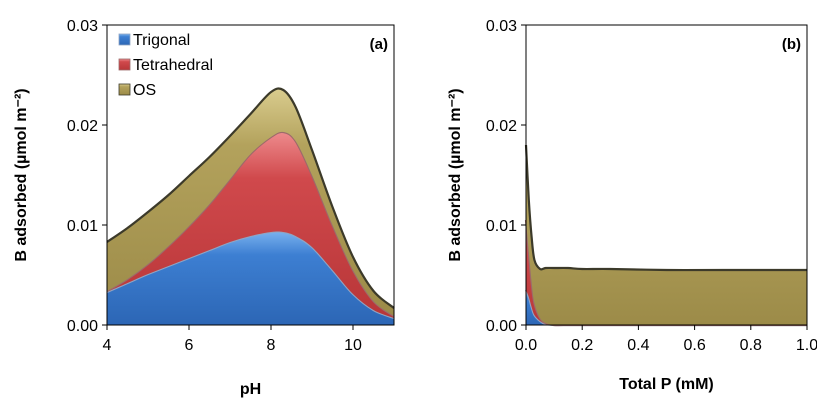 This screenshot has height=398, width=817. Describe the element at coordinates (582, 345) in the screenshot. I see `x-tick-label: 0.2` at that location.